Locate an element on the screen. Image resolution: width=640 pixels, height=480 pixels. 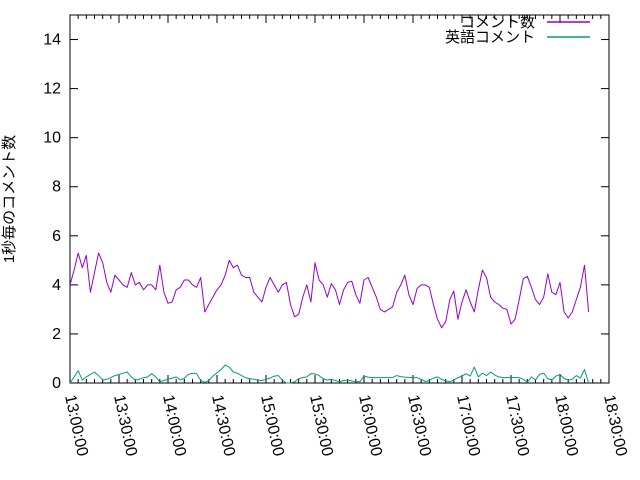
x-tick-label: 18:00:00 is located at coordinates (566, 425).